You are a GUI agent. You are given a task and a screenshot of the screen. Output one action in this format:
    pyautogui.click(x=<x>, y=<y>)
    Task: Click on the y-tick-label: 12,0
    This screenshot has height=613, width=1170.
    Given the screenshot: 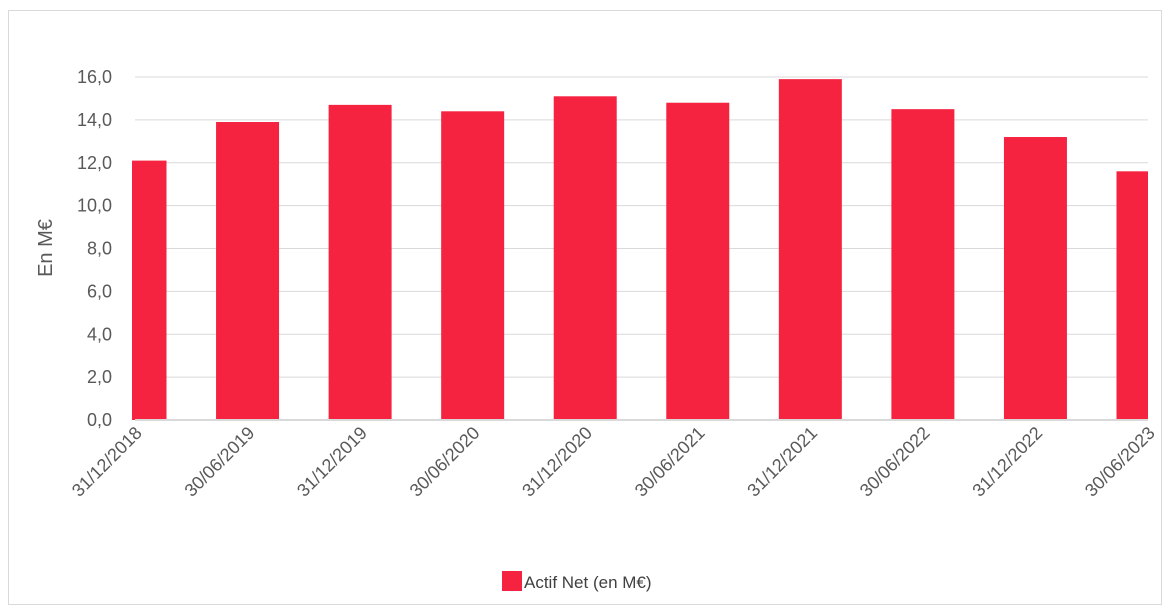 What is the action you would take?
    pyautogui.click(x=94, y=163)
    